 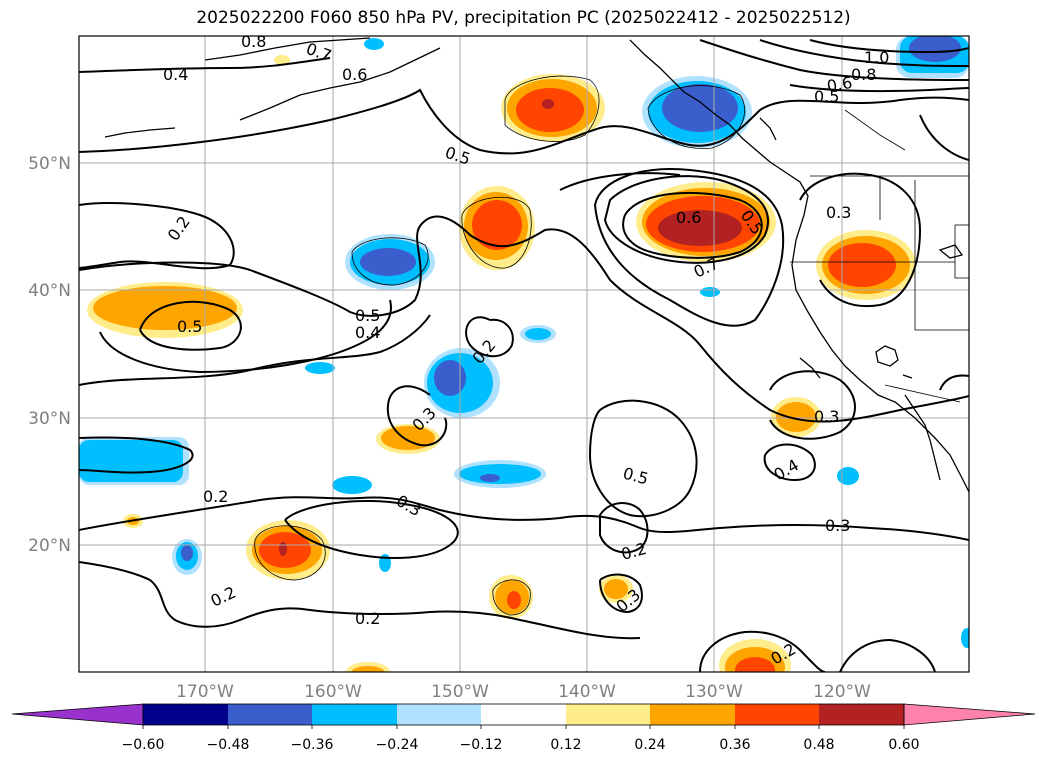 I want to click on precip-blob-28n, so click(x=408, y=439).